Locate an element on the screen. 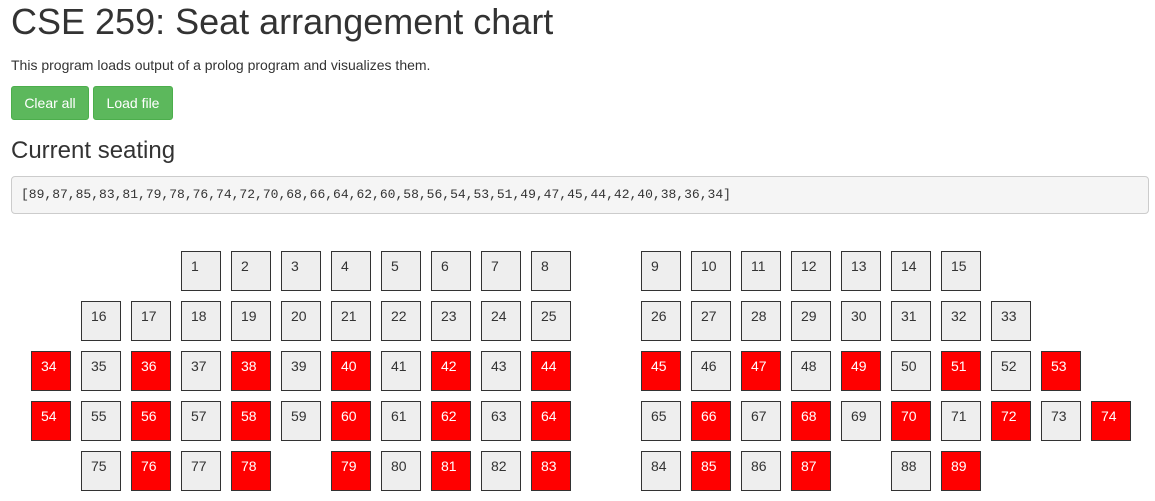 The image size is (1155, 501). seat-38: 38 is located at coordinates (251, 371).